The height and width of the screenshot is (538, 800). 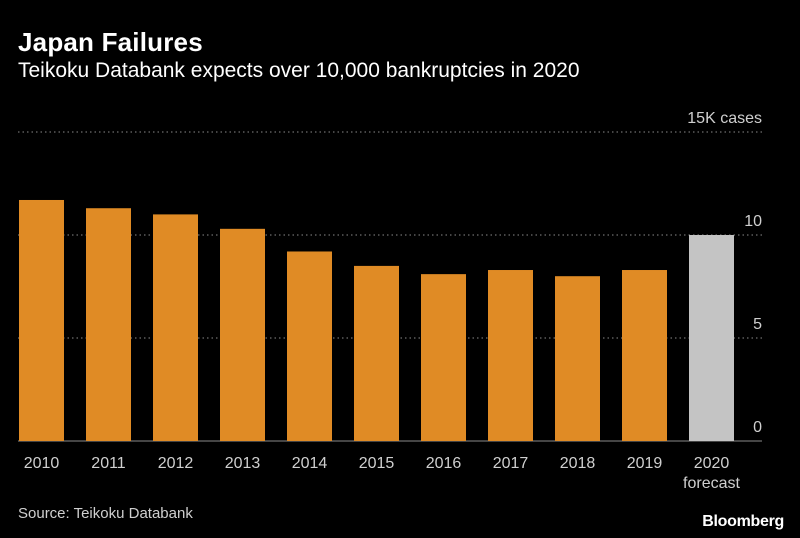 What do you see at coordinates (757, 427) in the screenshot?
I see `y-tick-label: 0` at bounding box center [757, 427].